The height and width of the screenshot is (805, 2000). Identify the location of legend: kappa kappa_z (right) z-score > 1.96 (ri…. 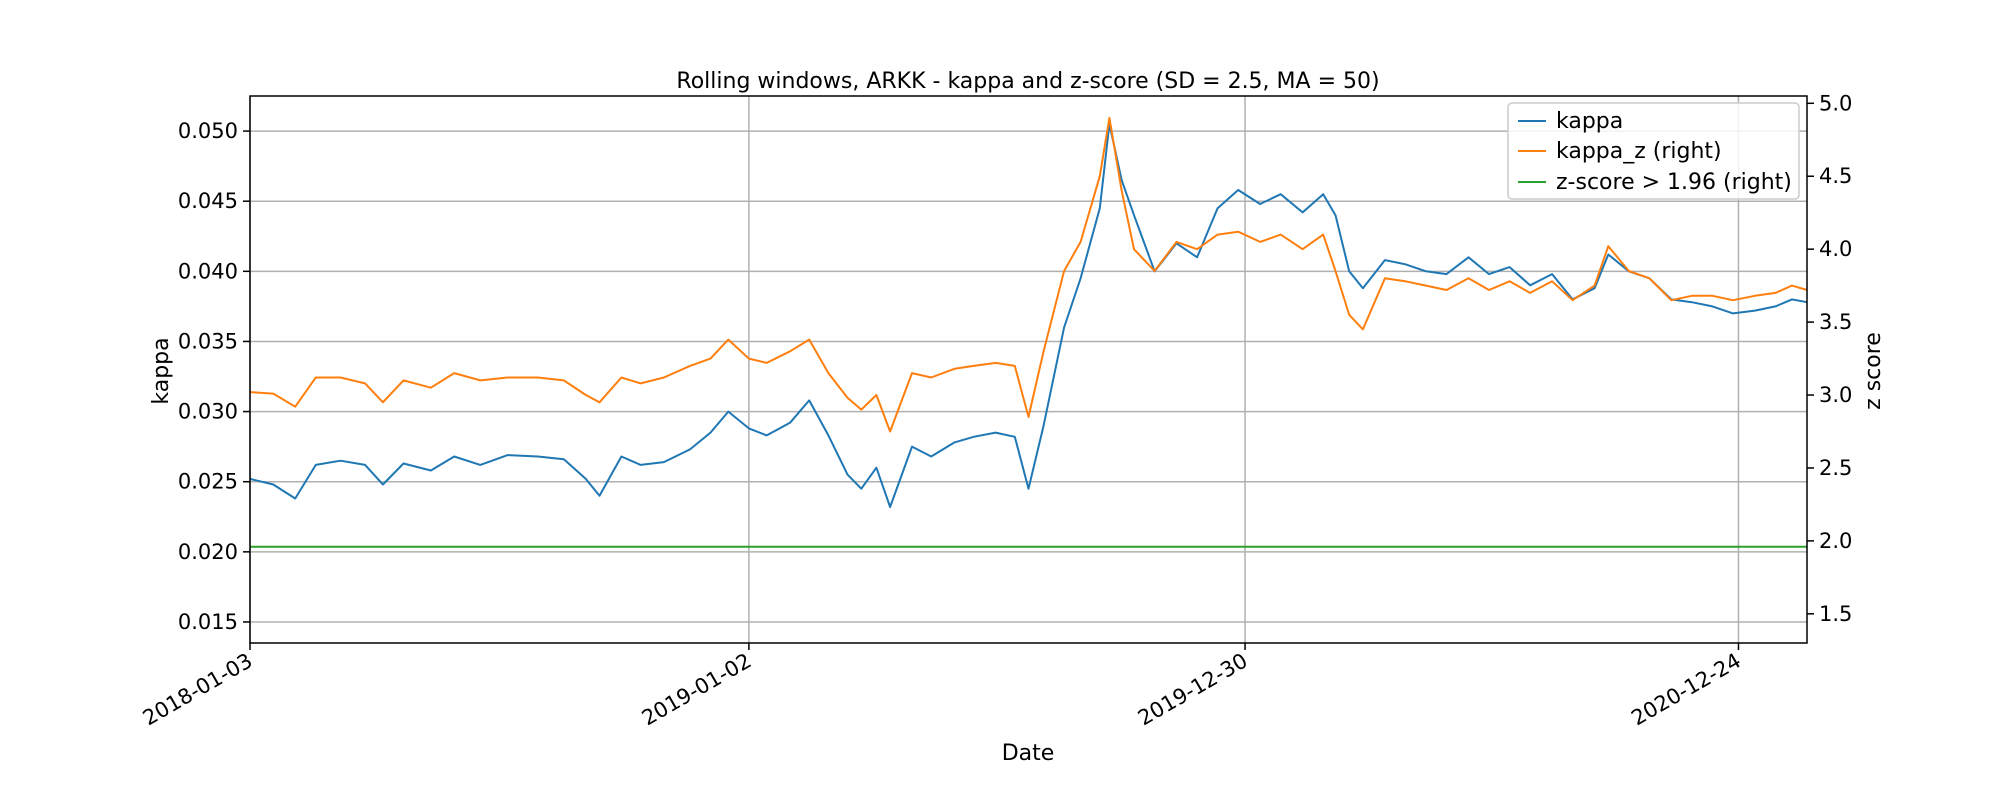
(1653, 151).